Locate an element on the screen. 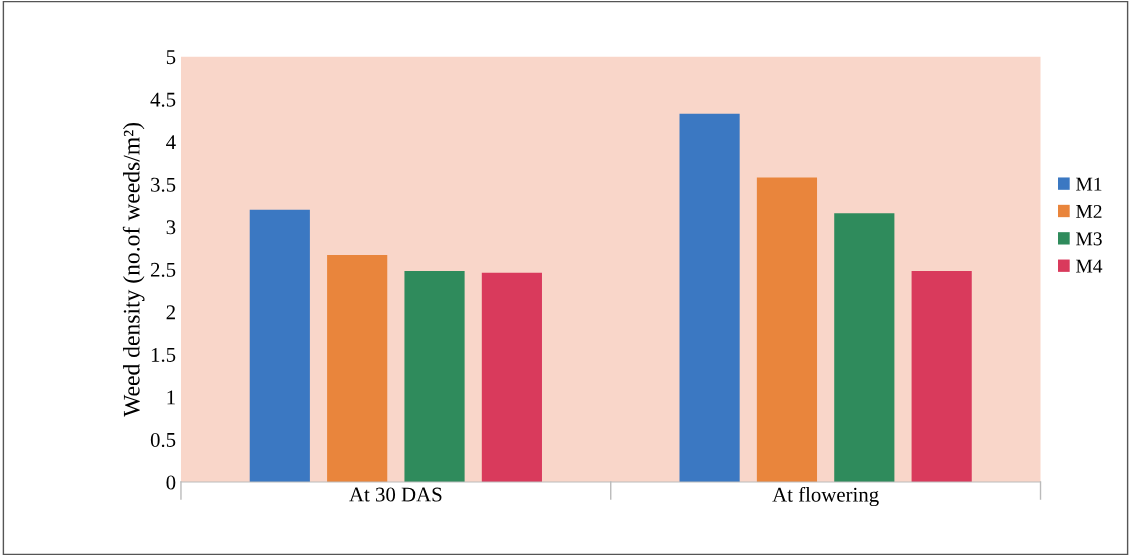 This screenshot has width=1131, height=556. x-tick-label: At flowering is located at coordinates (825, 496).